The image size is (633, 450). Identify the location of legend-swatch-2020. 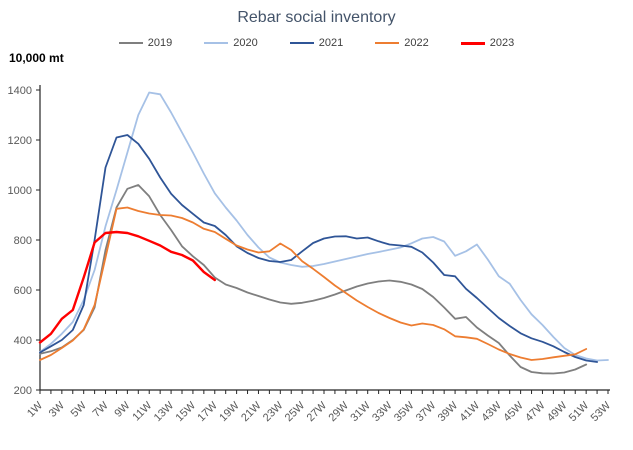
(216, 43).